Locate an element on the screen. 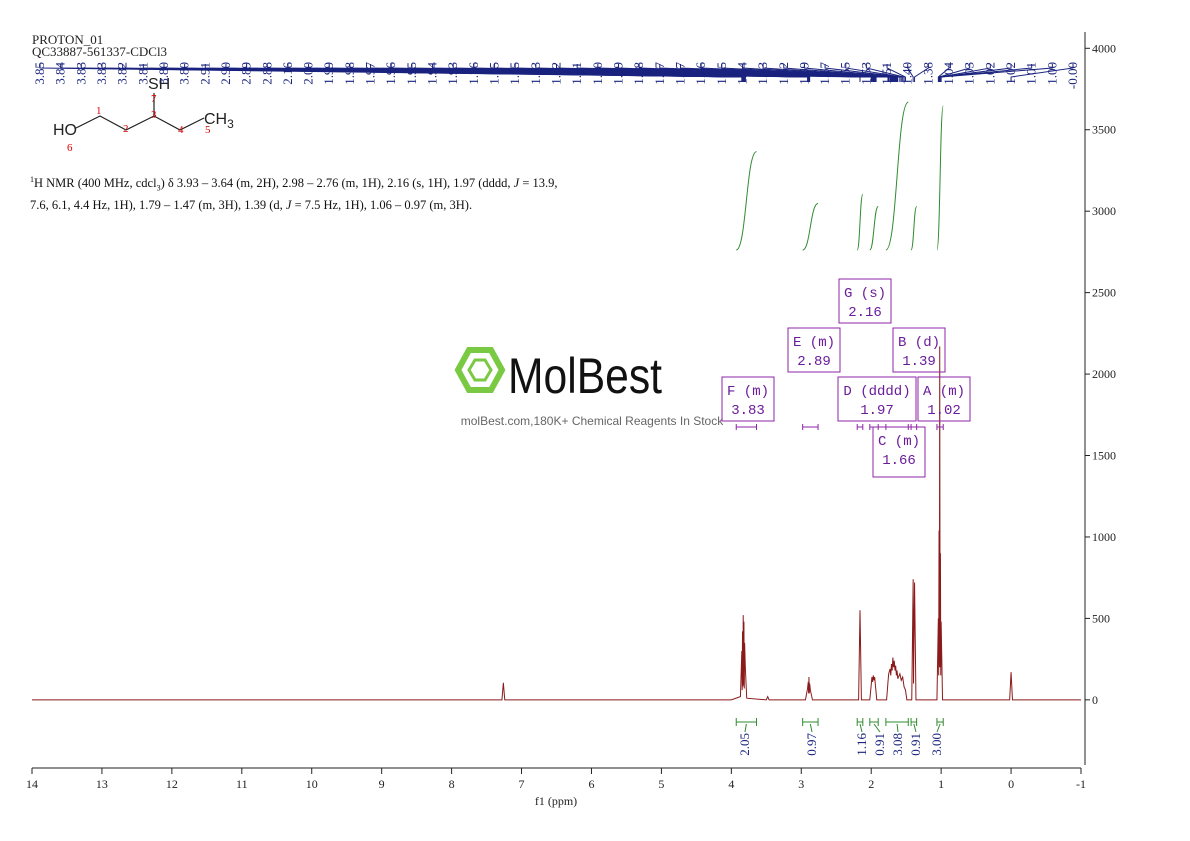  atom-number: 2 is located at coordinates (126, 129).